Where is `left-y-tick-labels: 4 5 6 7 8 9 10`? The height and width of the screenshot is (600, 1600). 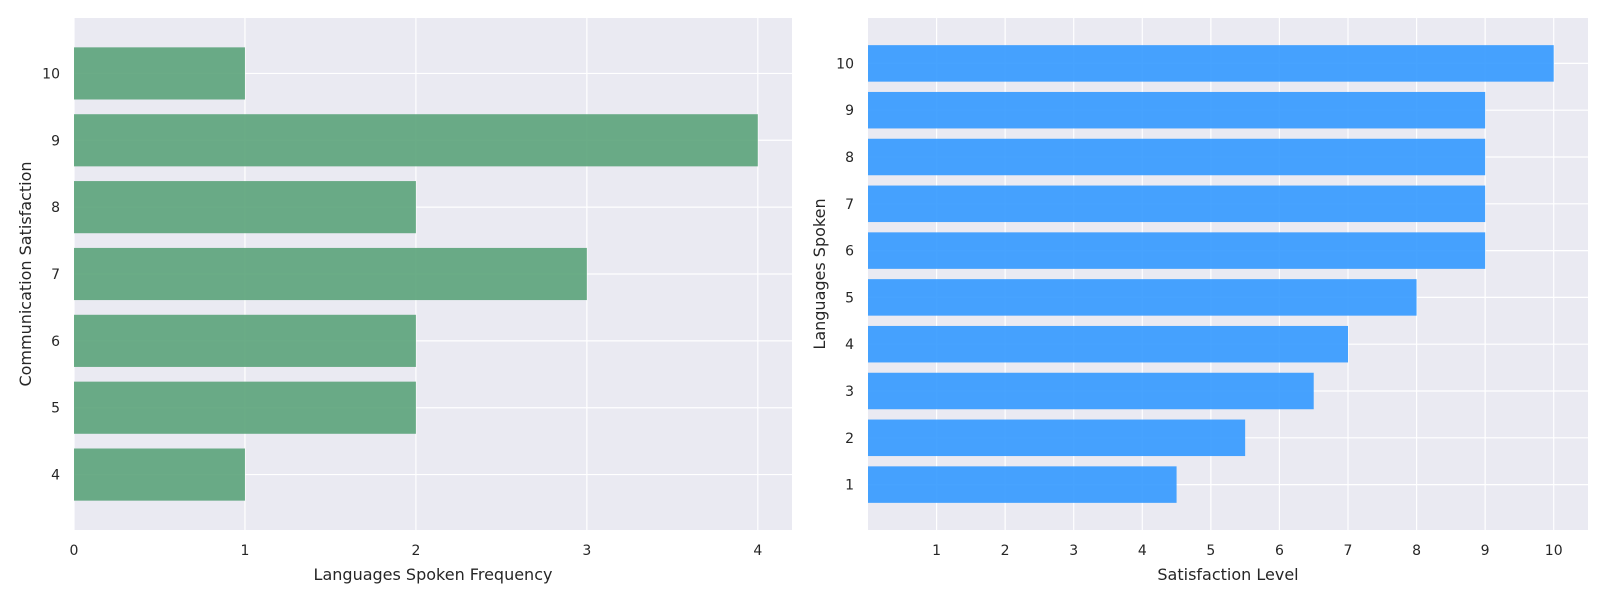
left-y-tick-labels: 4 5 6 7 8 9 10 is located at coordinates (51, 274).